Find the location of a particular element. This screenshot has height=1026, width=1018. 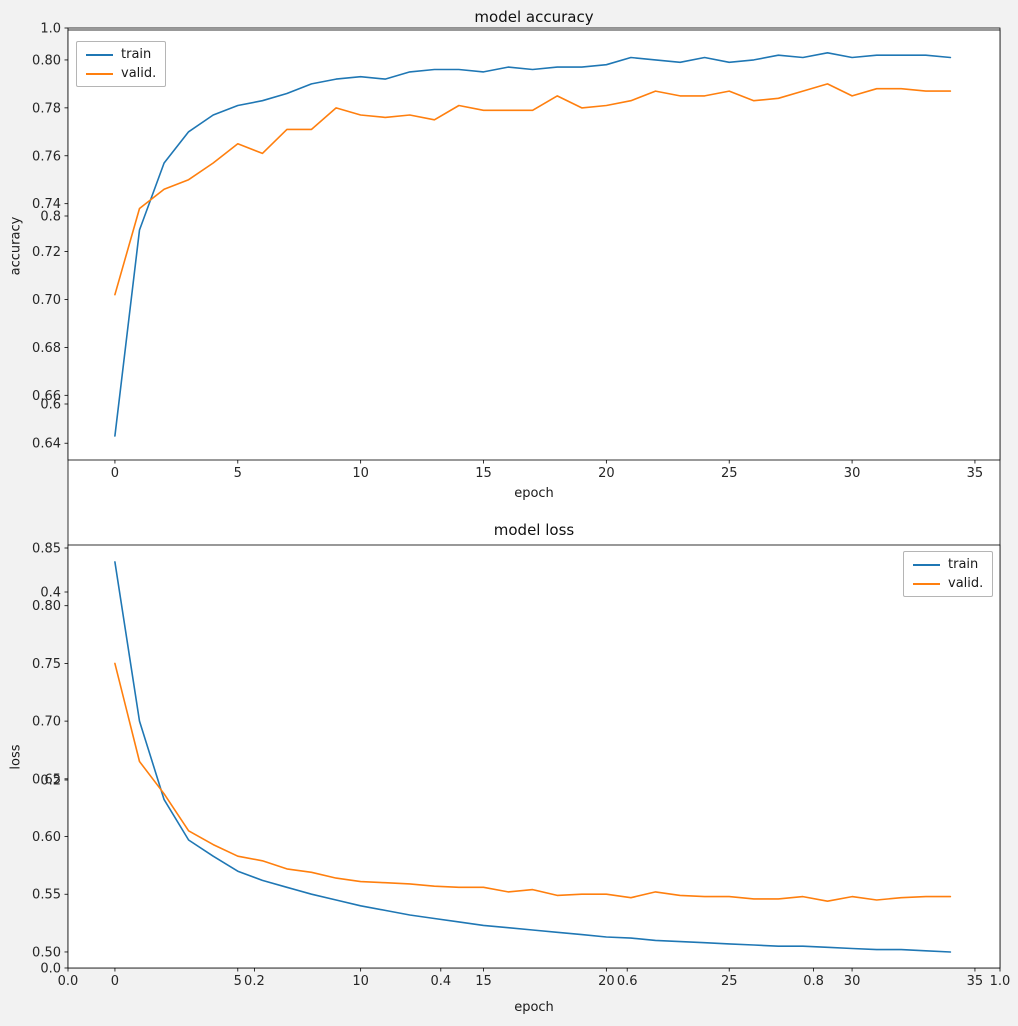

x-tick-label: 0.6 is located at coordinates (627, 981).